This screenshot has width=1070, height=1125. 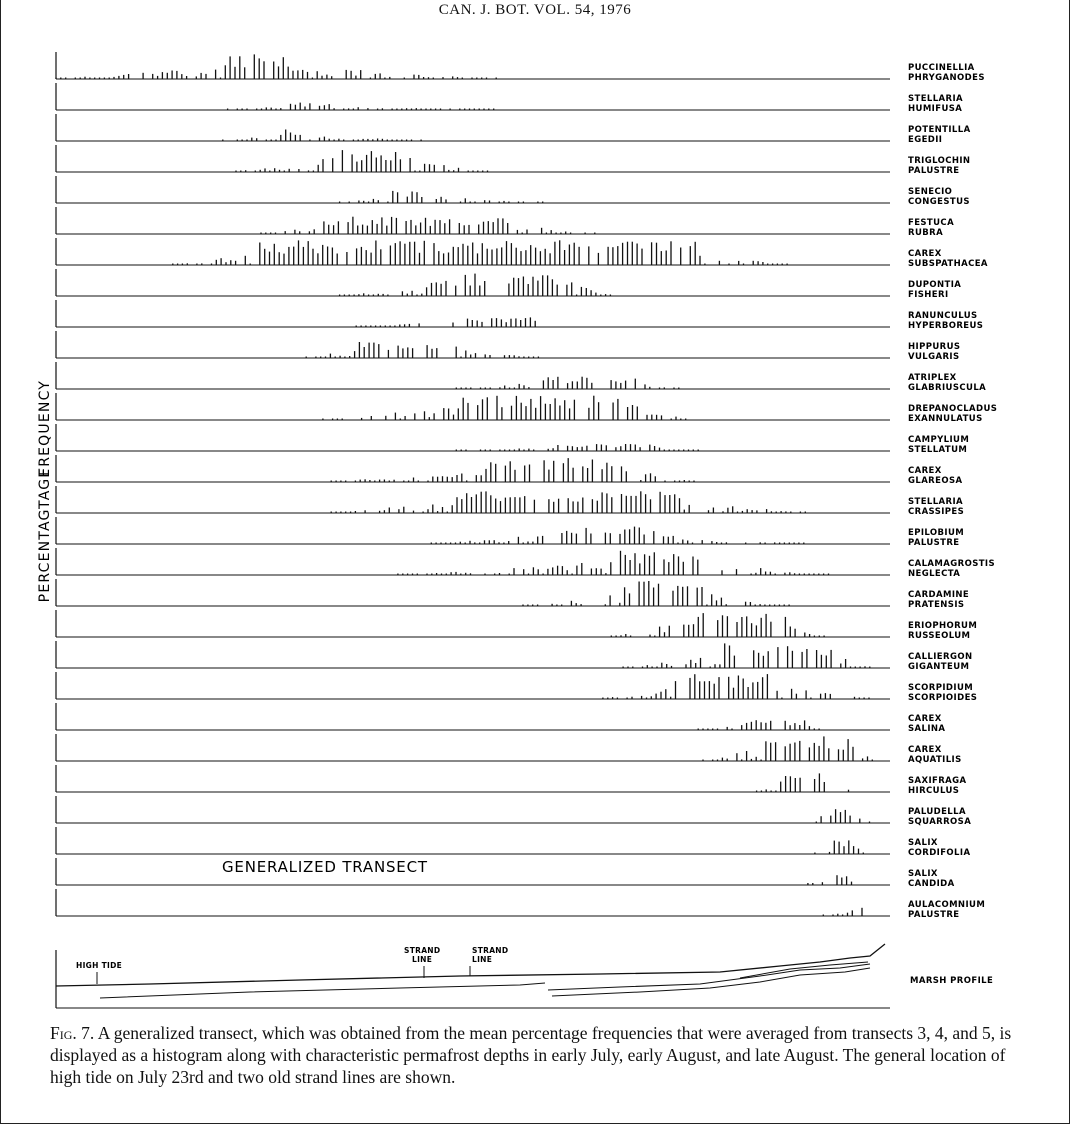 What do you see at coordinates (940, 657) in the screenshot?
I see `species-label-genus: CALLIERGON` at bounding box center [940, 657].